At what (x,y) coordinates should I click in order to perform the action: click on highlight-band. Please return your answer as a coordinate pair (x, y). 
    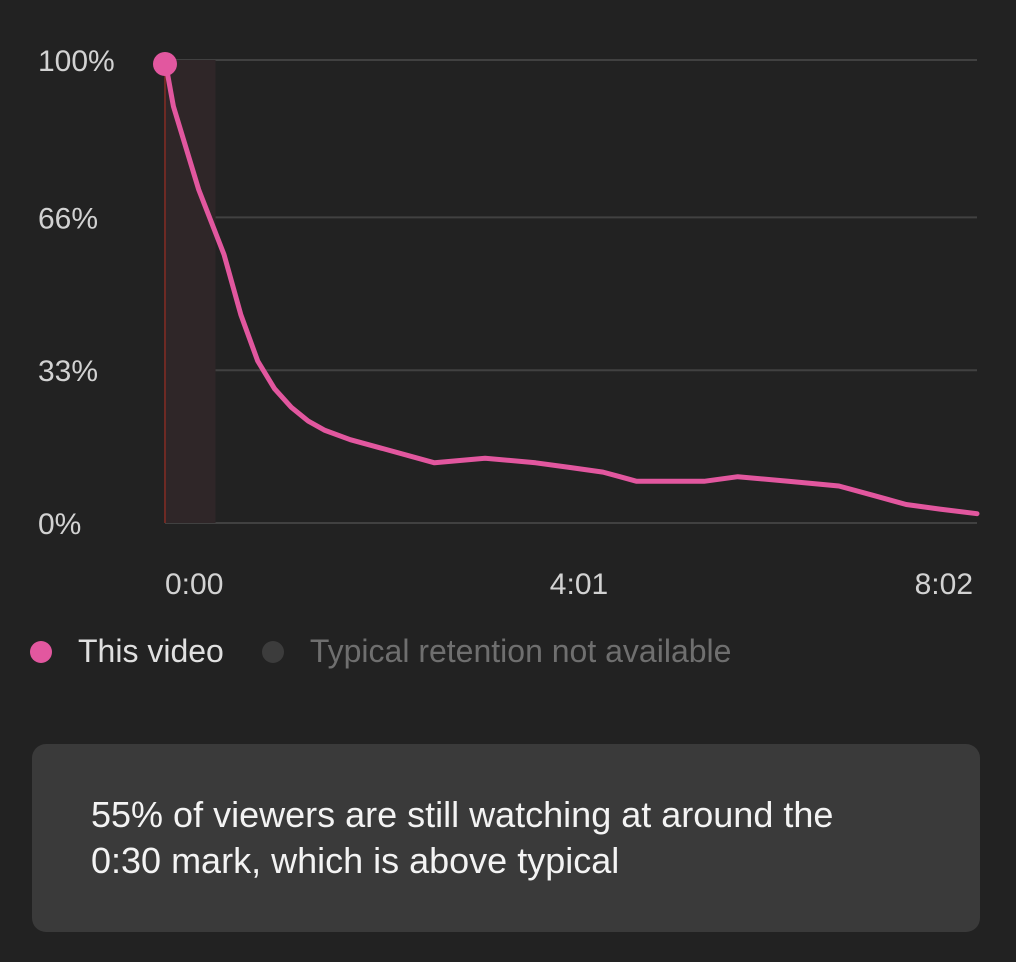
    Looking at the image, I should click on (190, 291).